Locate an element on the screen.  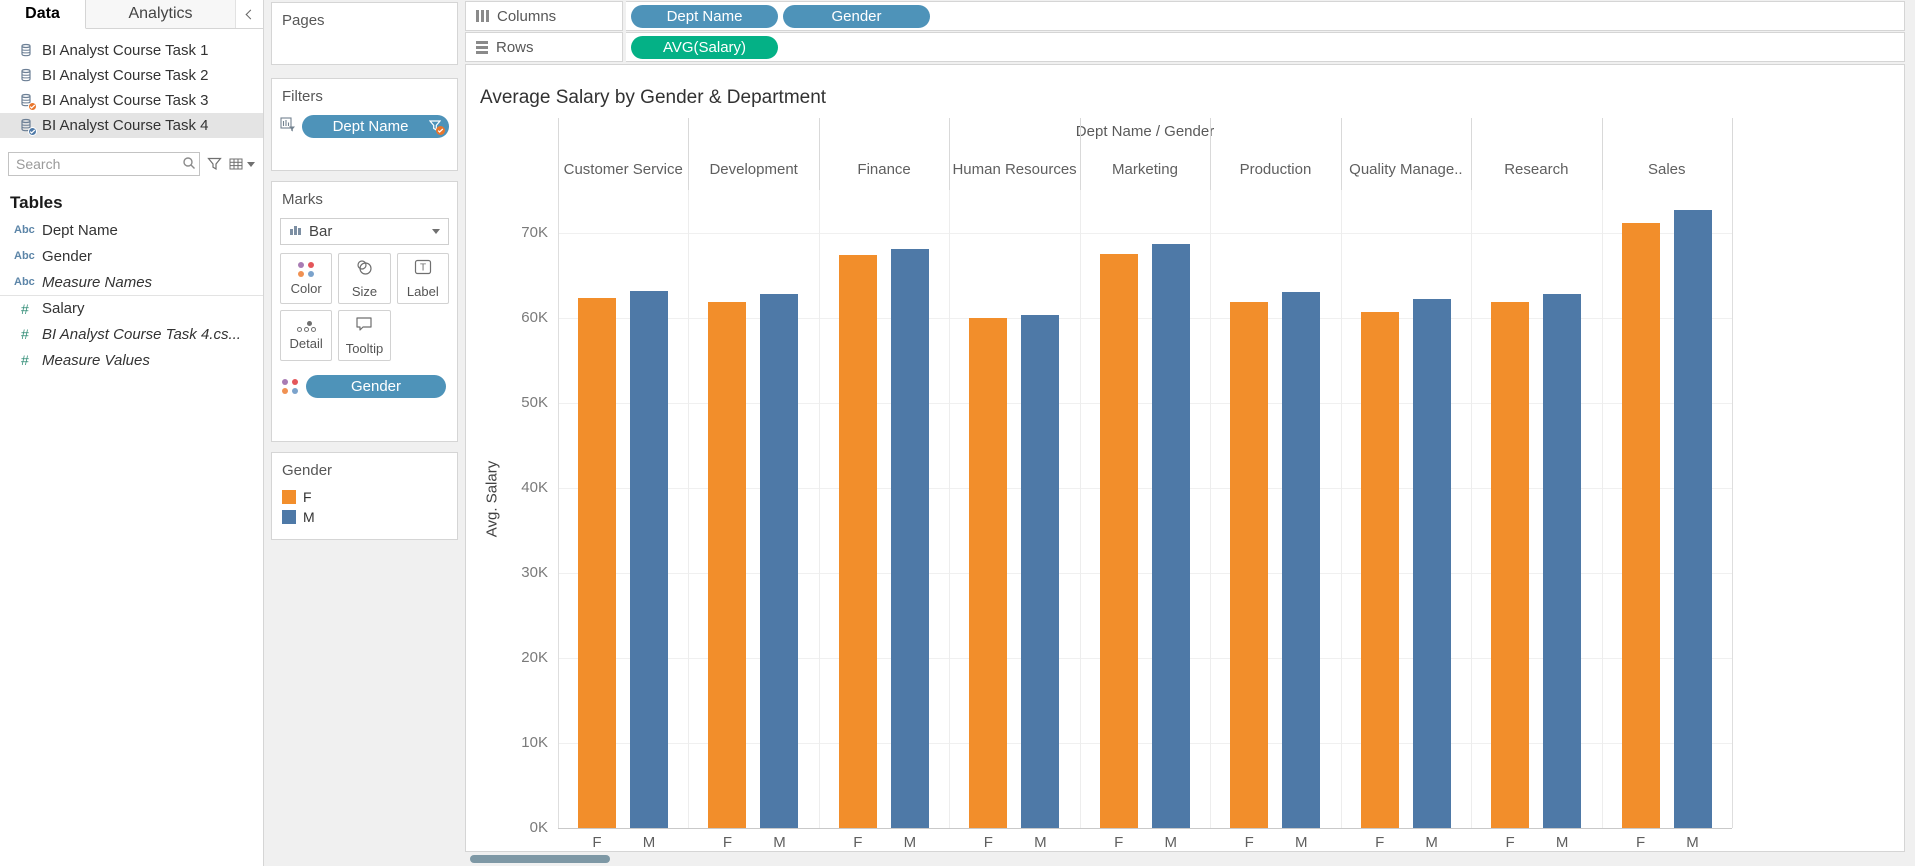
y-axis-tick-label: 0K is located at coordinates (538, 827).